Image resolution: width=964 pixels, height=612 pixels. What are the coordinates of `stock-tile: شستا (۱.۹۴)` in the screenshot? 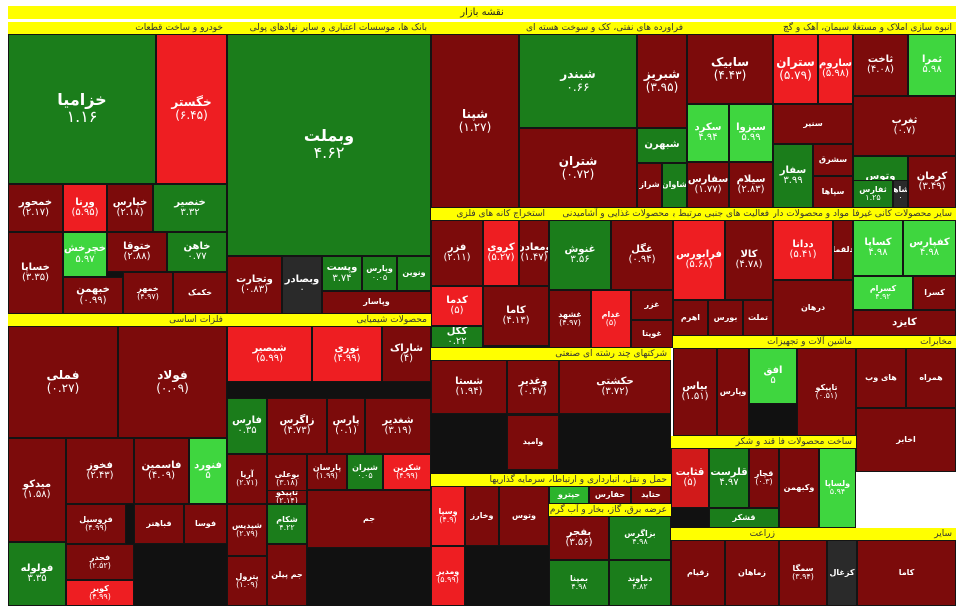 It's located at (469, 387).